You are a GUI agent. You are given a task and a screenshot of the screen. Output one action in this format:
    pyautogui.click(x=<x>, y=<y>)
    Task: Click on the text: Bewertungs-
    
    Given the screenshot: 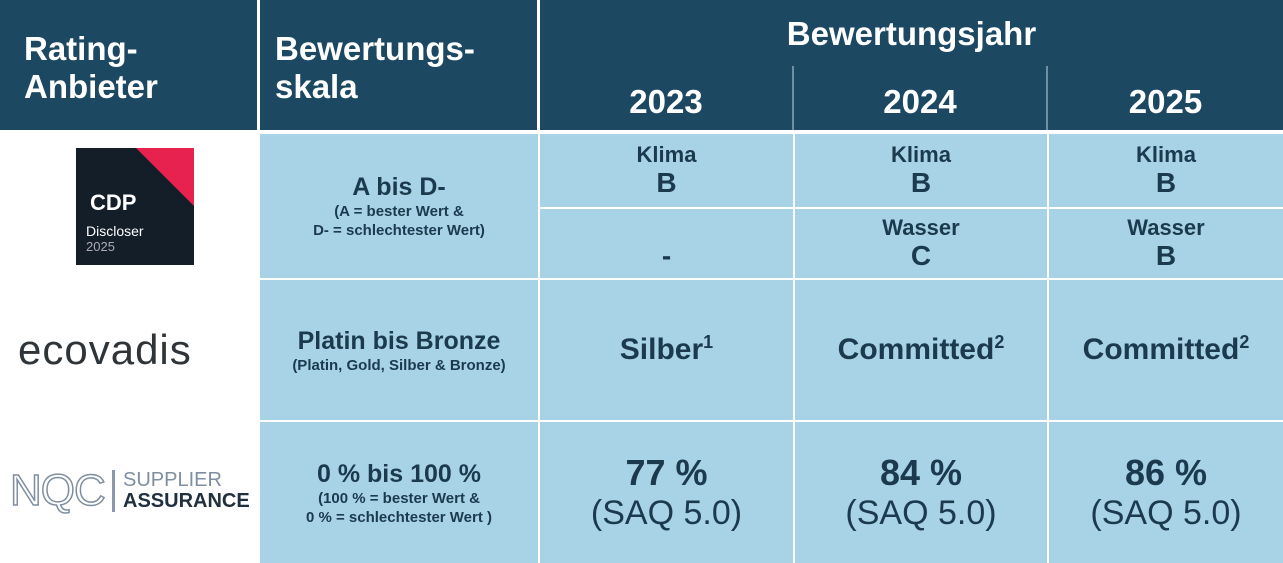 What is the action you would take?
    pyautogui.click(x=375, y=48)
    